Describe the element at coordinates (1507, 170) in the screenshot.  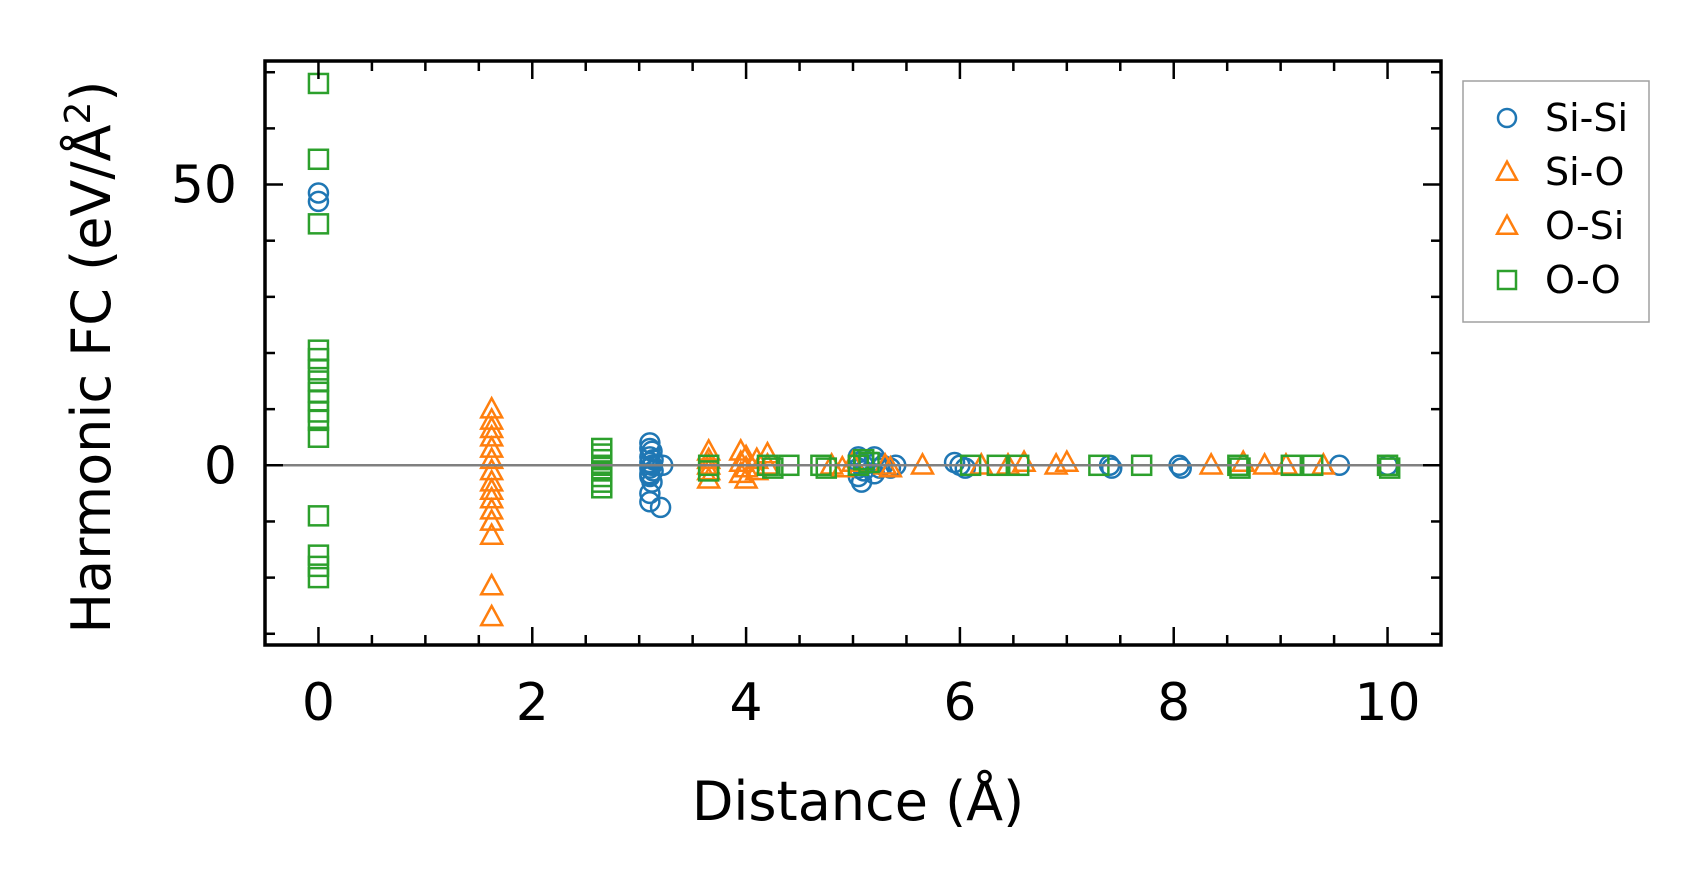
I see `legend-marker-si-o` at that location.